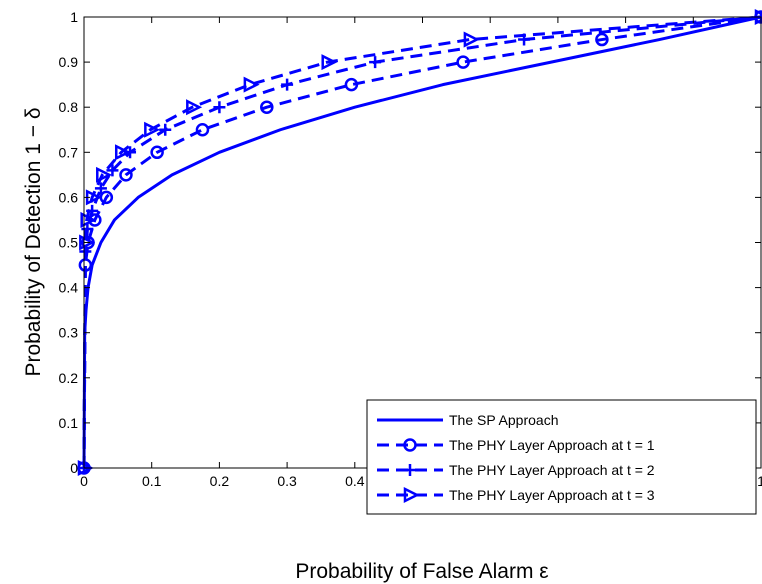 The image size is (762, 584). What do you see at coordinates (152, 481) in the screenshot?
I see `x-tick-label: 0.1` at bounding box center [152, 481].